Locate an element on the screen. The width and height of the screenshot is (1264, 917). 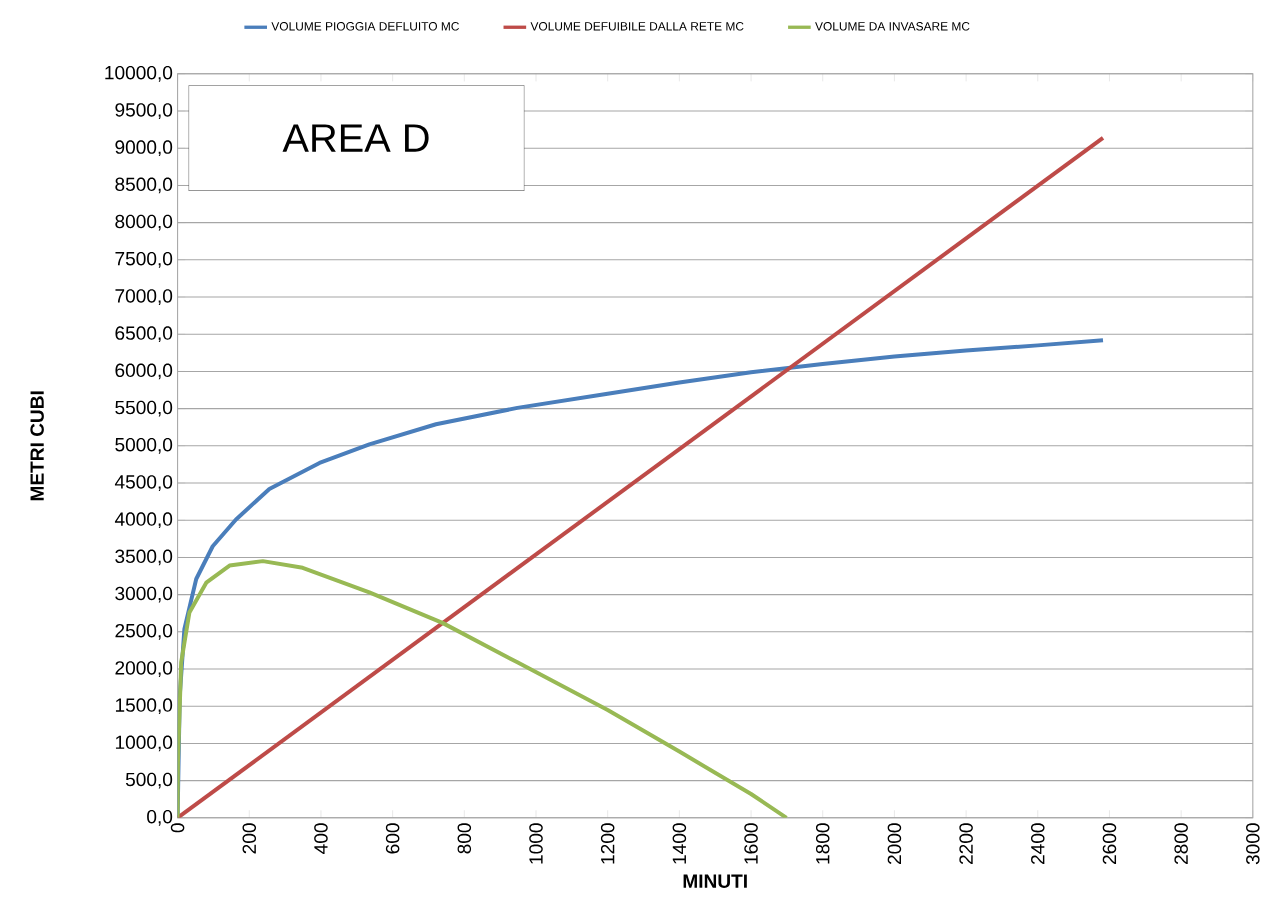
y-tick-label: 8500,0 is located at coordinates (144, 185).